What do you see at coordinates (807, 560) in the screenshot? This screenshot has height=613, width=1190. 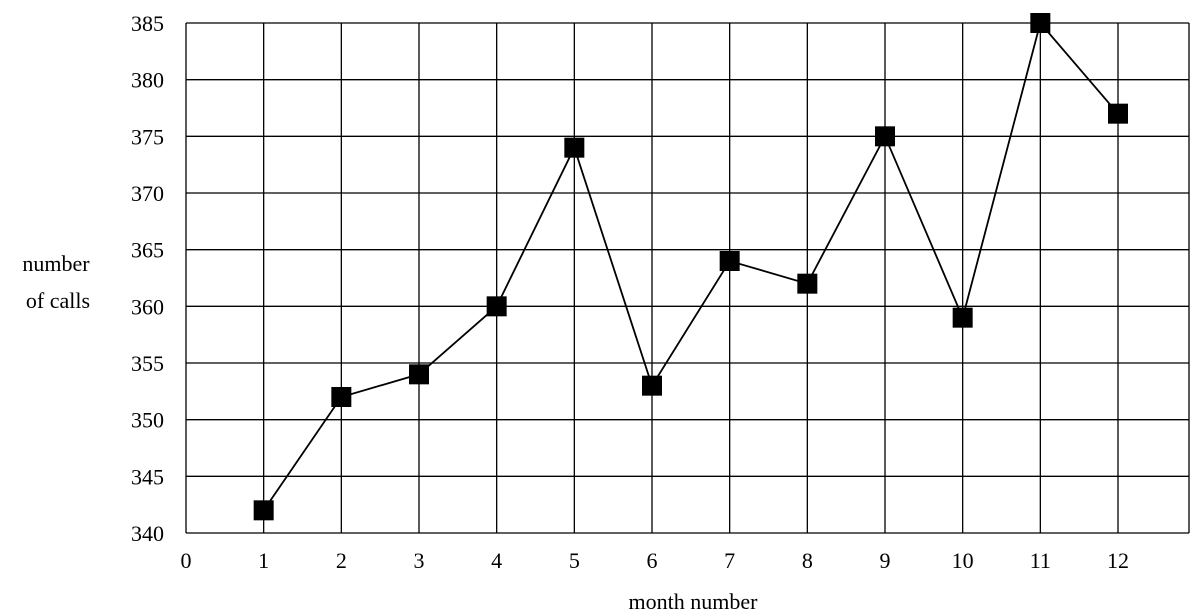 I see `x-tick-label-8: 8` at bounding box center [807, 560].